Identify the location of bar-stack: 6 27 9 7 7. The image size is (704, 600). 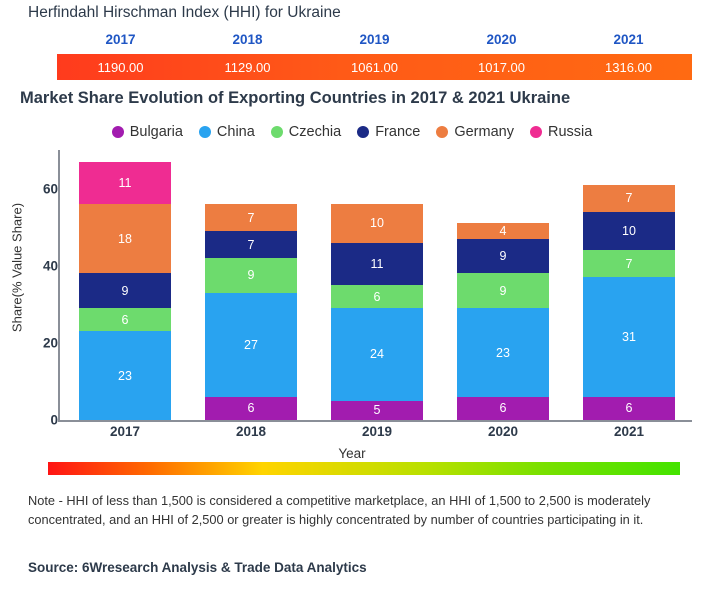
(251, 312).